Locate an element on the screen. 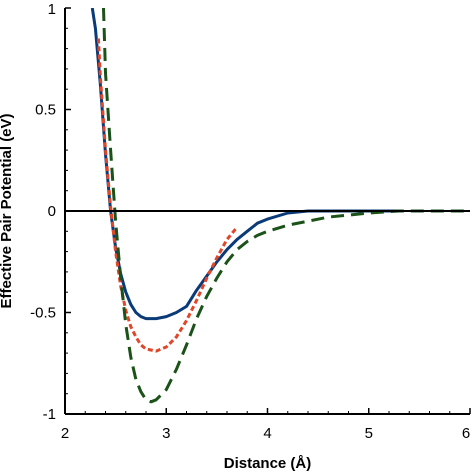 The width and height of the screenshot is (474, 474). y-axis-title: Effective Pair Potential (eV) is located at coordinates (7, 210).